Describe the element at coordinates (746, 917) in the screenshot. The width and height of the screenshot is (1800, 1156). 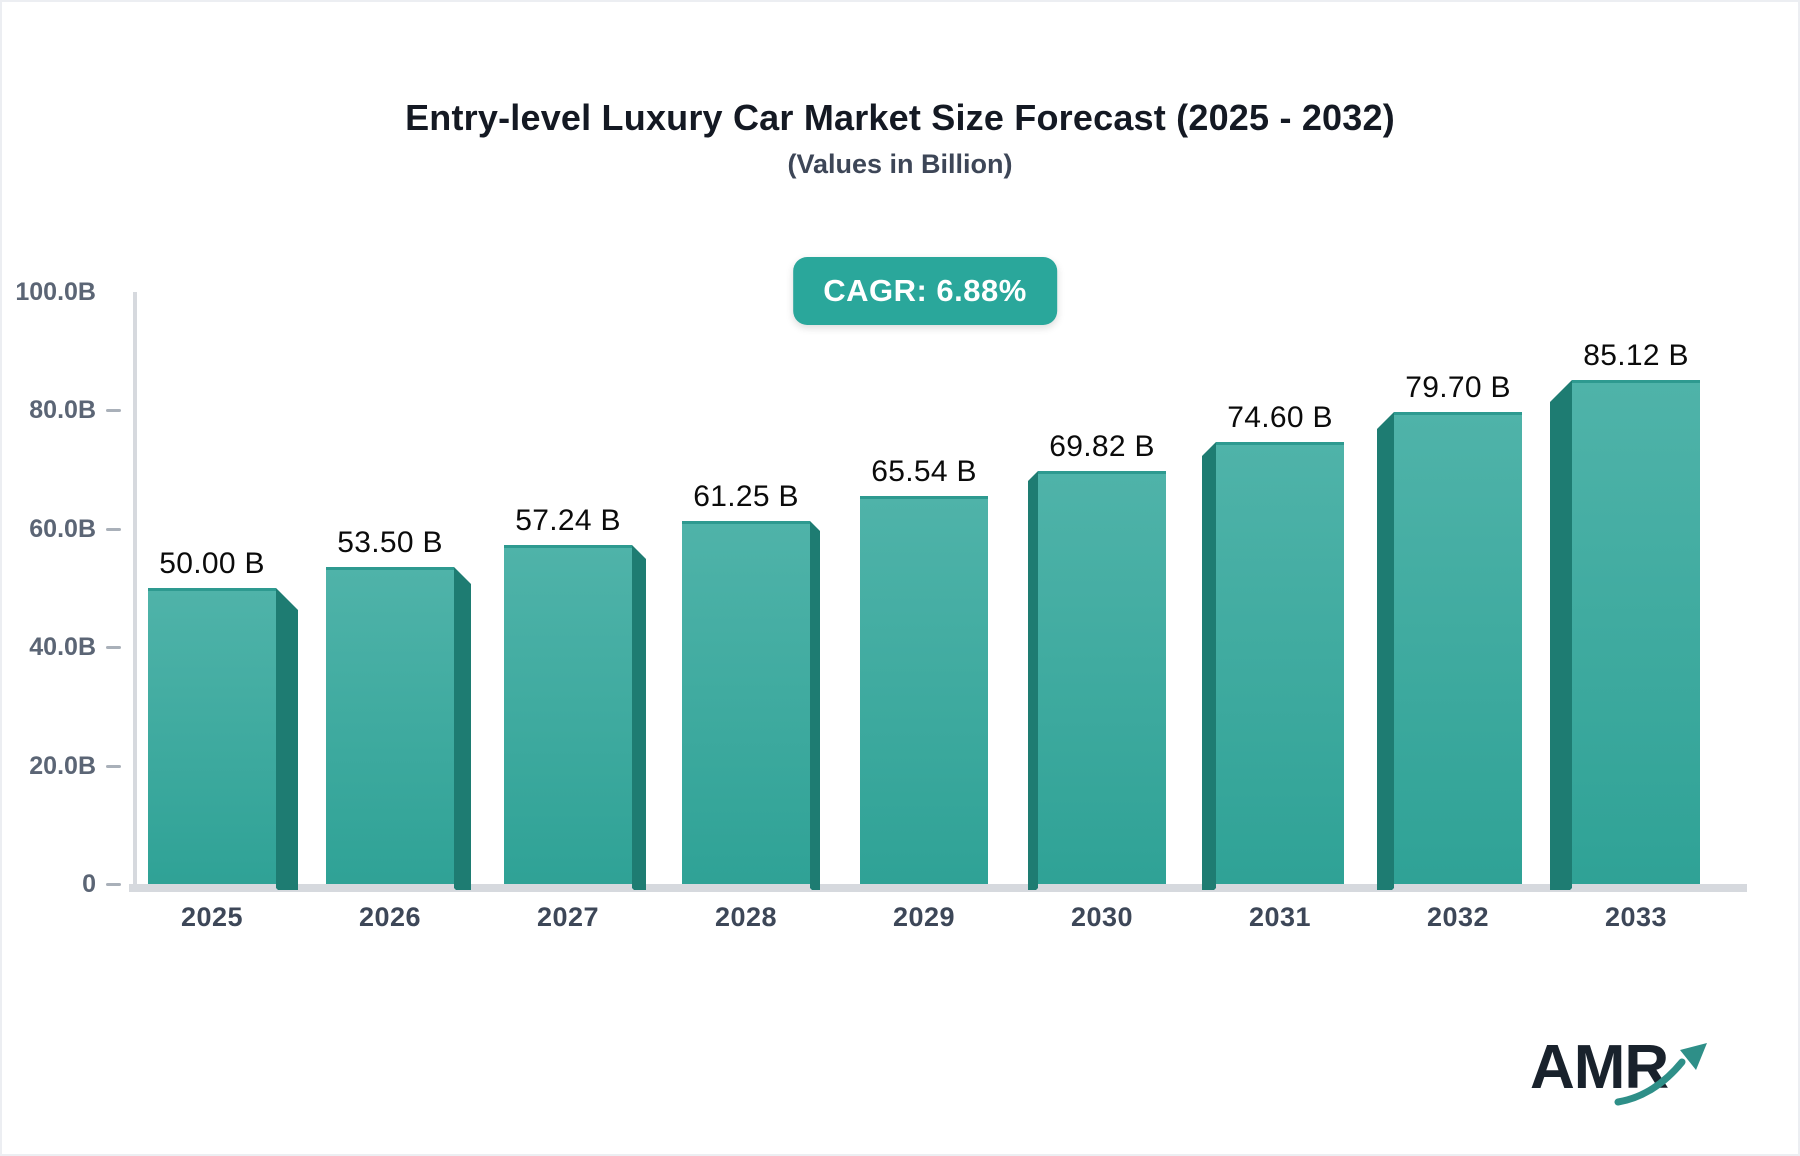
I see `x-tick-label-2028: 2028` at that location.